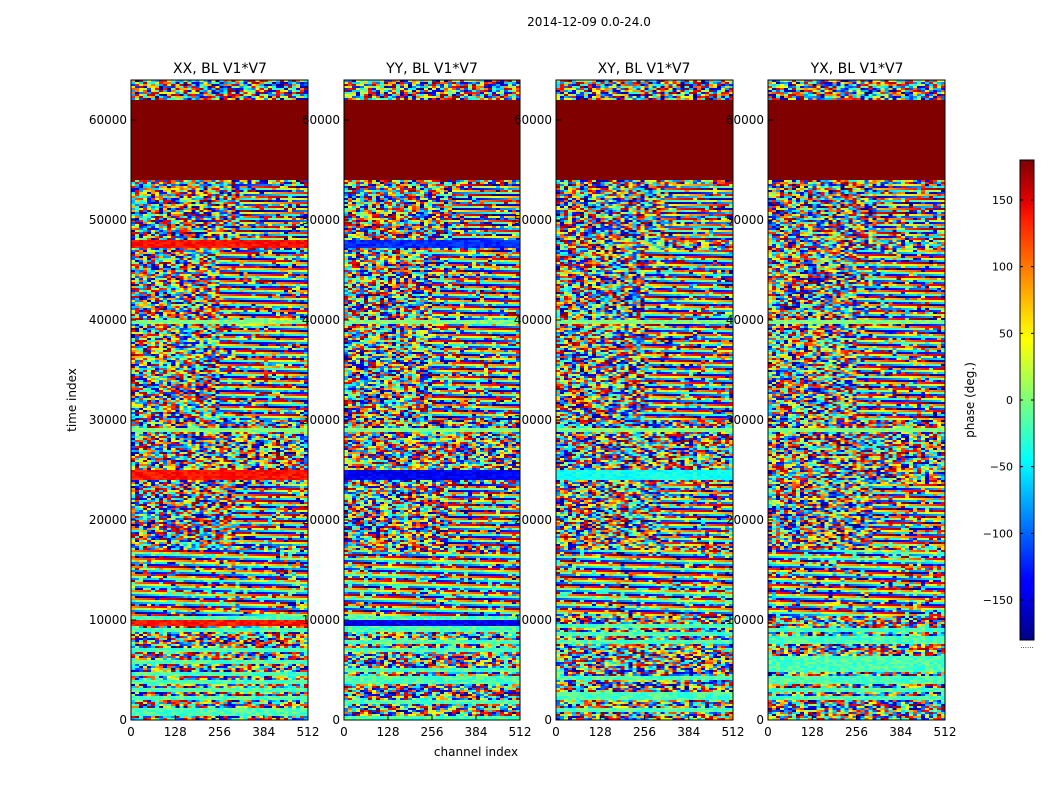 The image size is (1050, 800). I want to click on x-ticks-yx: 0 128 256 384 512, so click(860, 727).